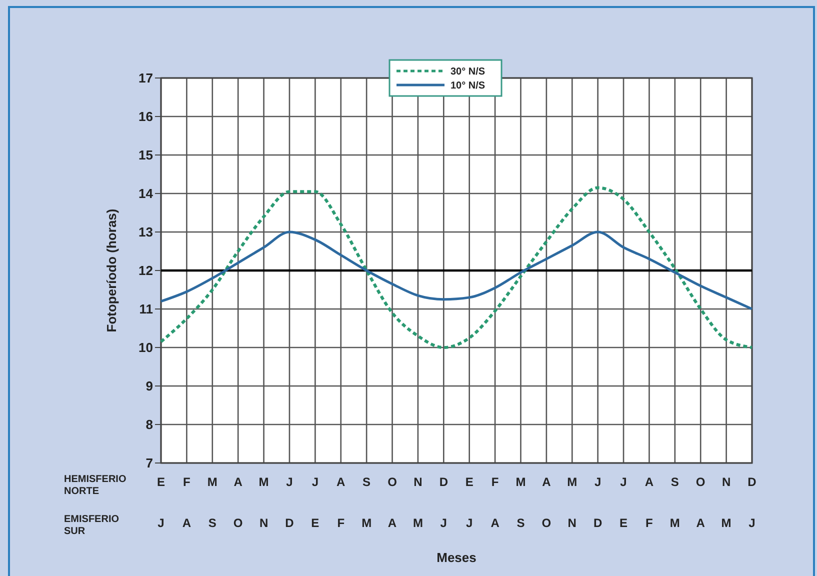  Describe the element at coordinates (145, 78) in the screenshot. I see `y-tick-label: 17` at that location.